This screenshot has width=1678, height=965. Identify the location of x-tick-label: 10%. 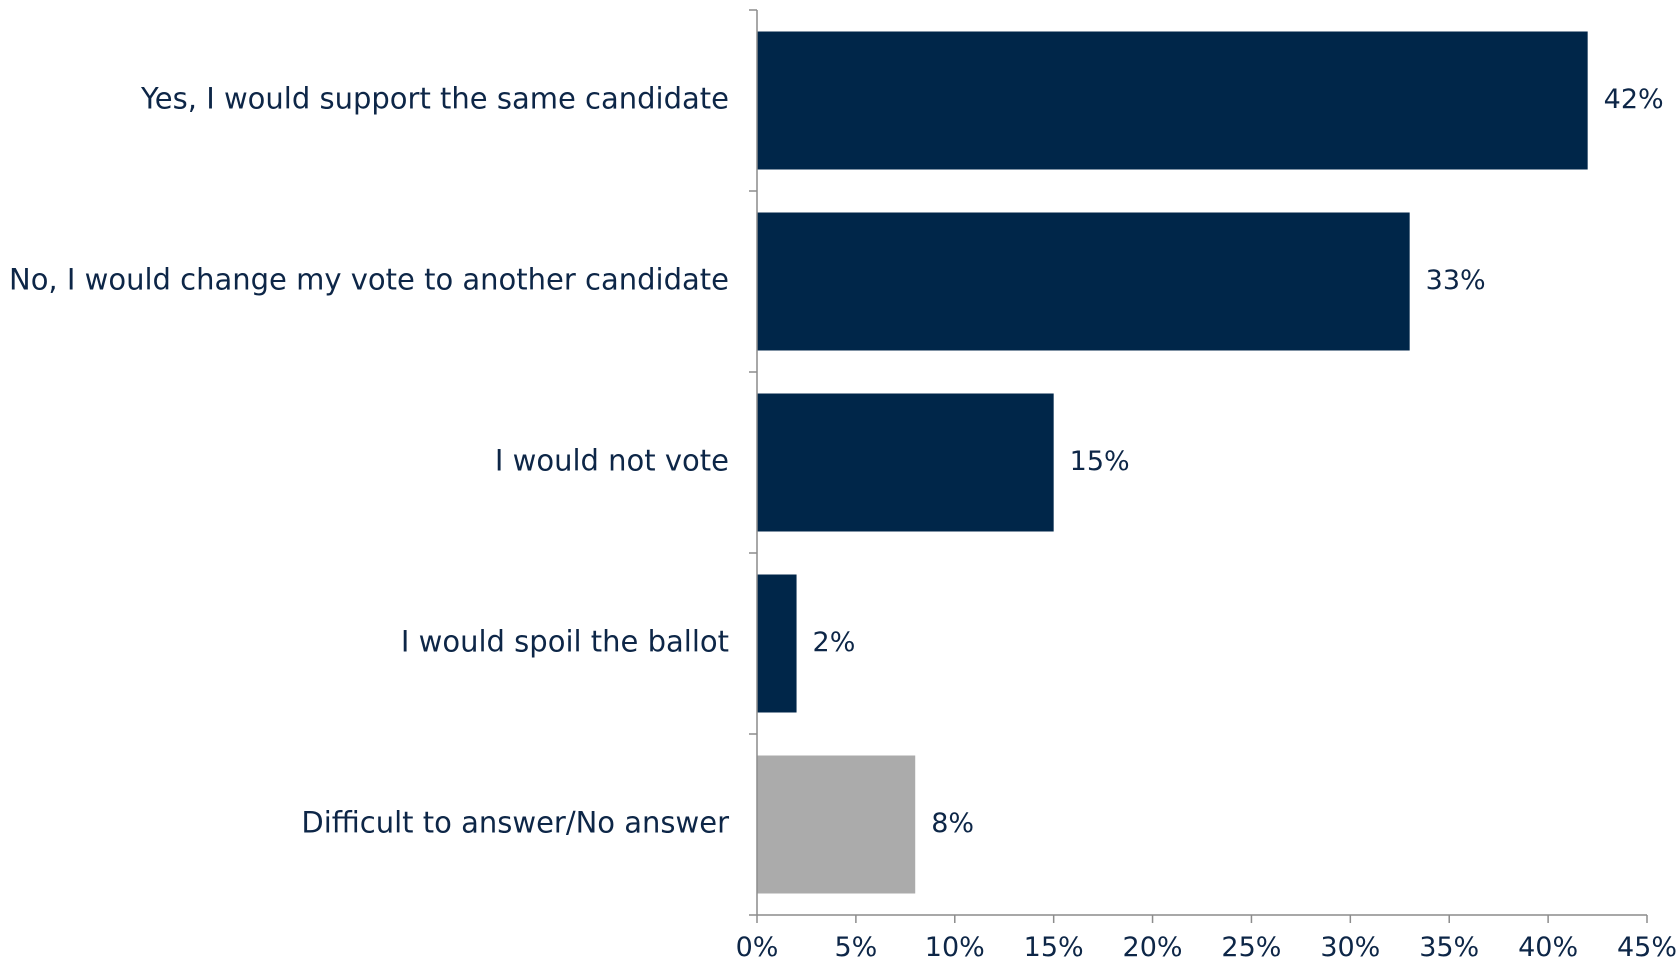
(955, 947).